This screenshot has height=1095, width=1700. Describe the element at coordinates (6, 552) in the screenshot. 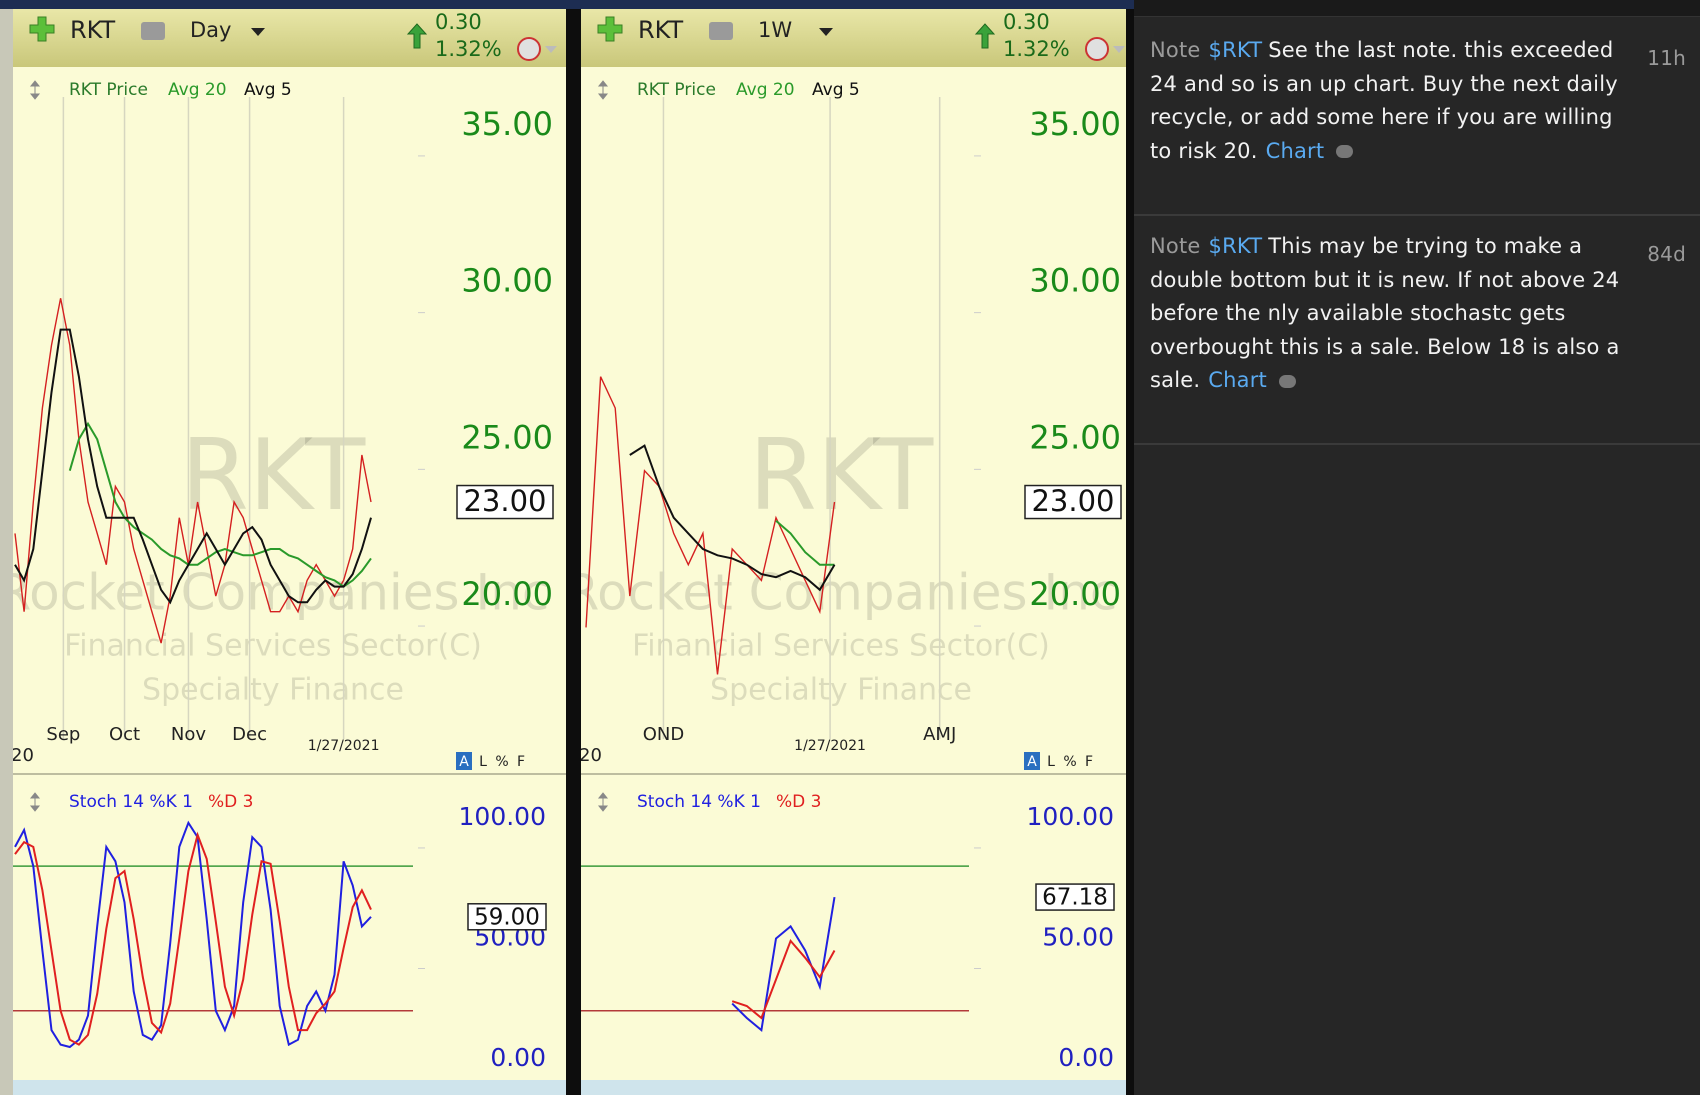

I see `left-border` at that location.